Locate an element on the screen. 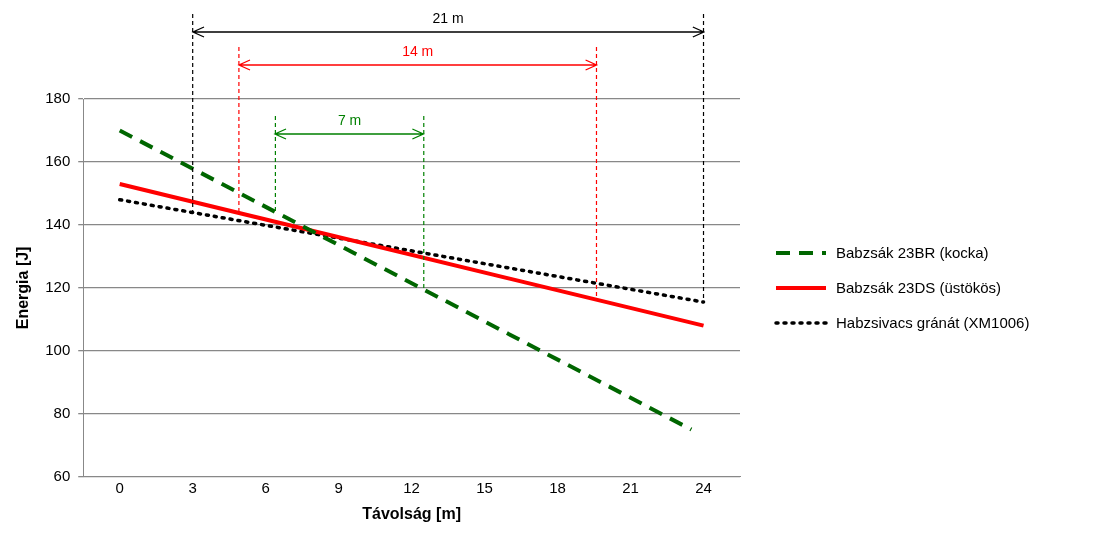 The width and height of the screenshot is (1104, 544). y-tick-label: 180 is located at coordinates (58, 98).